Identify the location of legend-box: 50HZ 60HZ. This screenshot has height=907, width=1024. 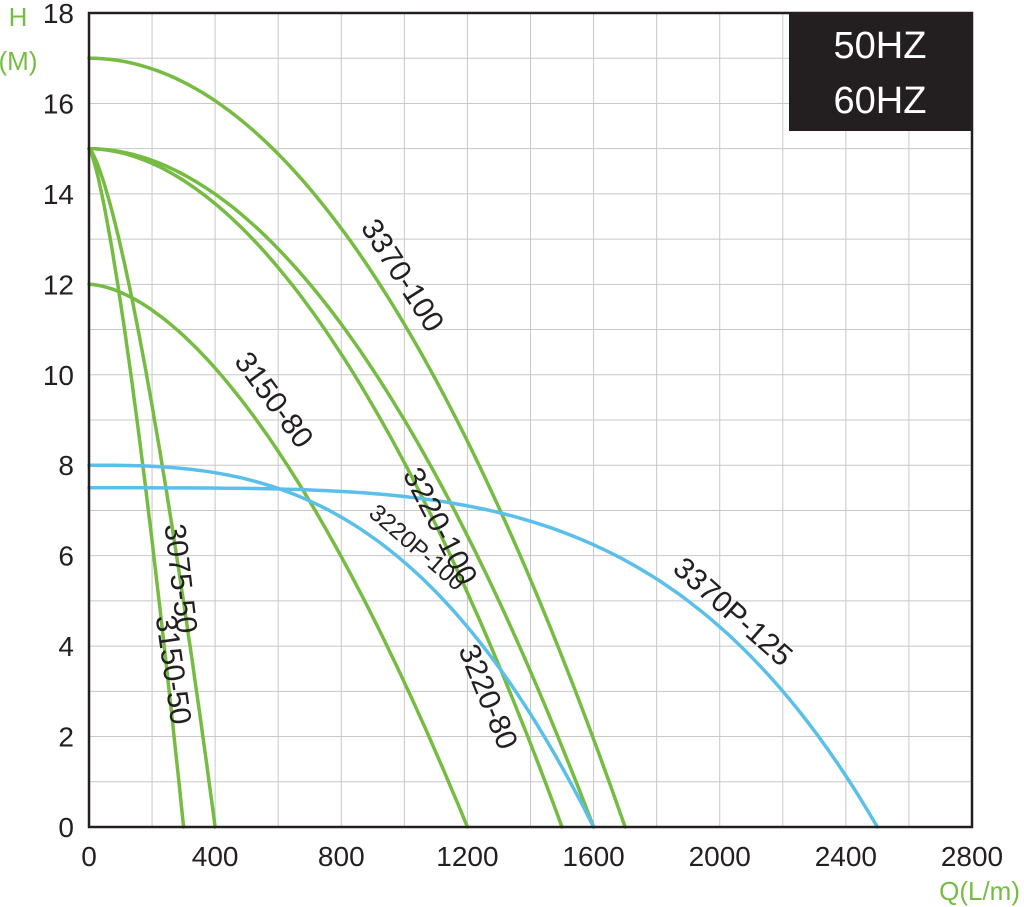
(880, 72).